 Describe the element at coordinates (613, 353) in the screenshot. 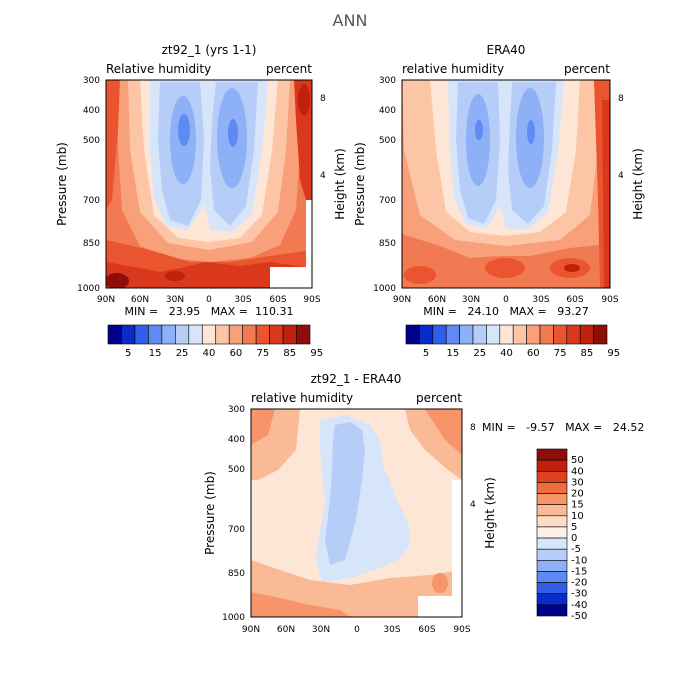

I see `colorbar-label: 95` at that location.